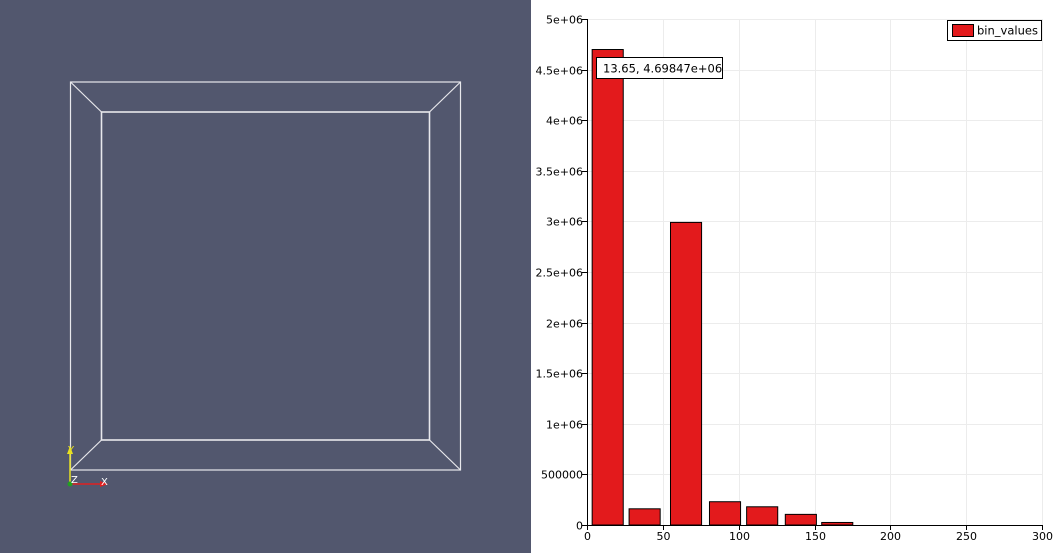 This screenshot has width=1062, height=553. I want to click on x-tick-label: 200, so click(890, 536).